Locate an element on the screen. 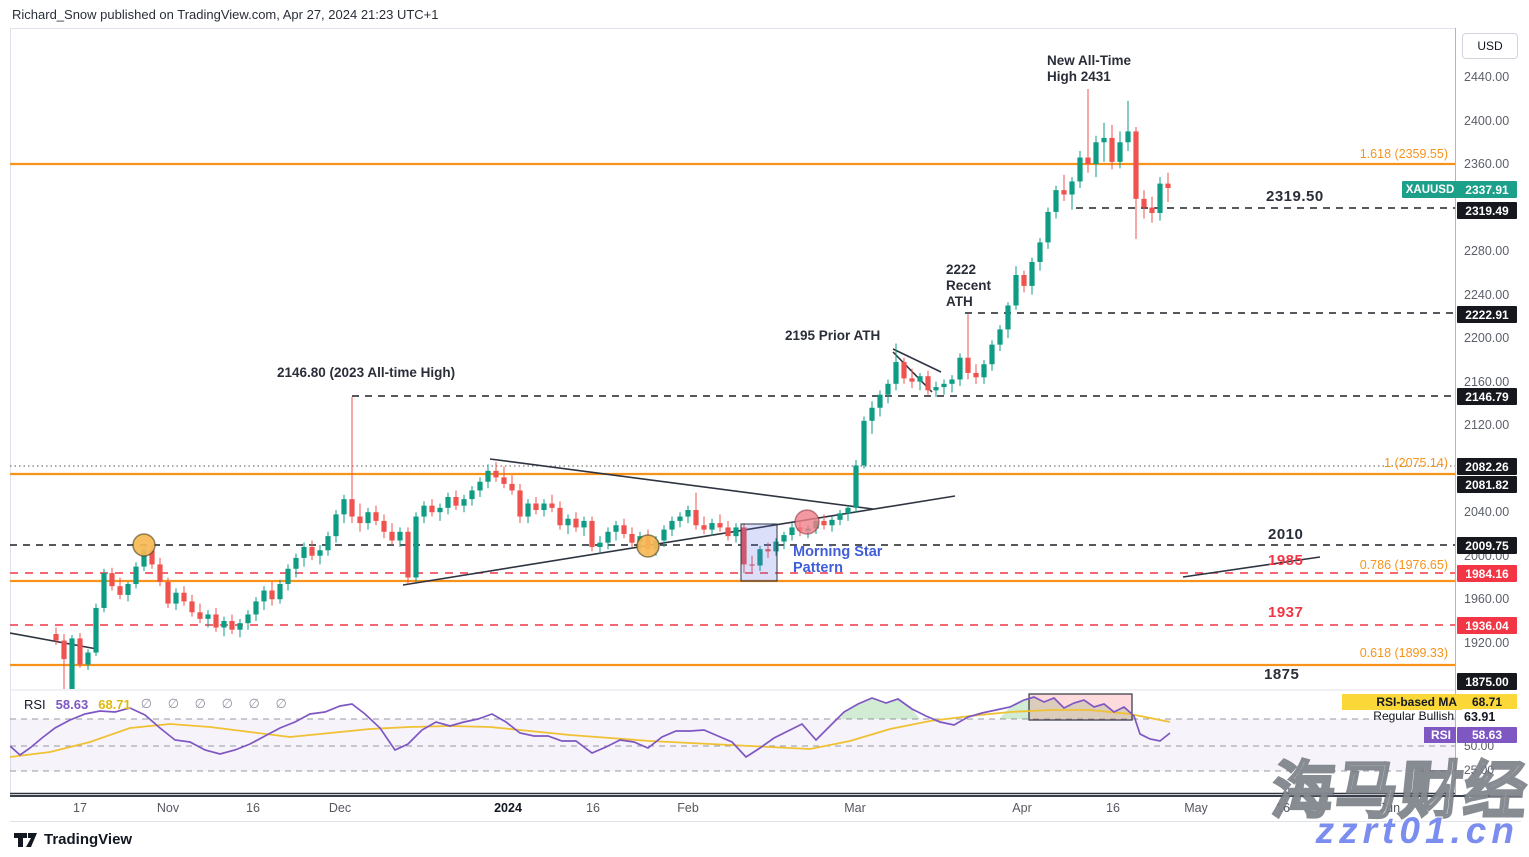 This screenshot has height=857, width=1529. level-label-1937: 1937 is located at coordinates (1286, 612).